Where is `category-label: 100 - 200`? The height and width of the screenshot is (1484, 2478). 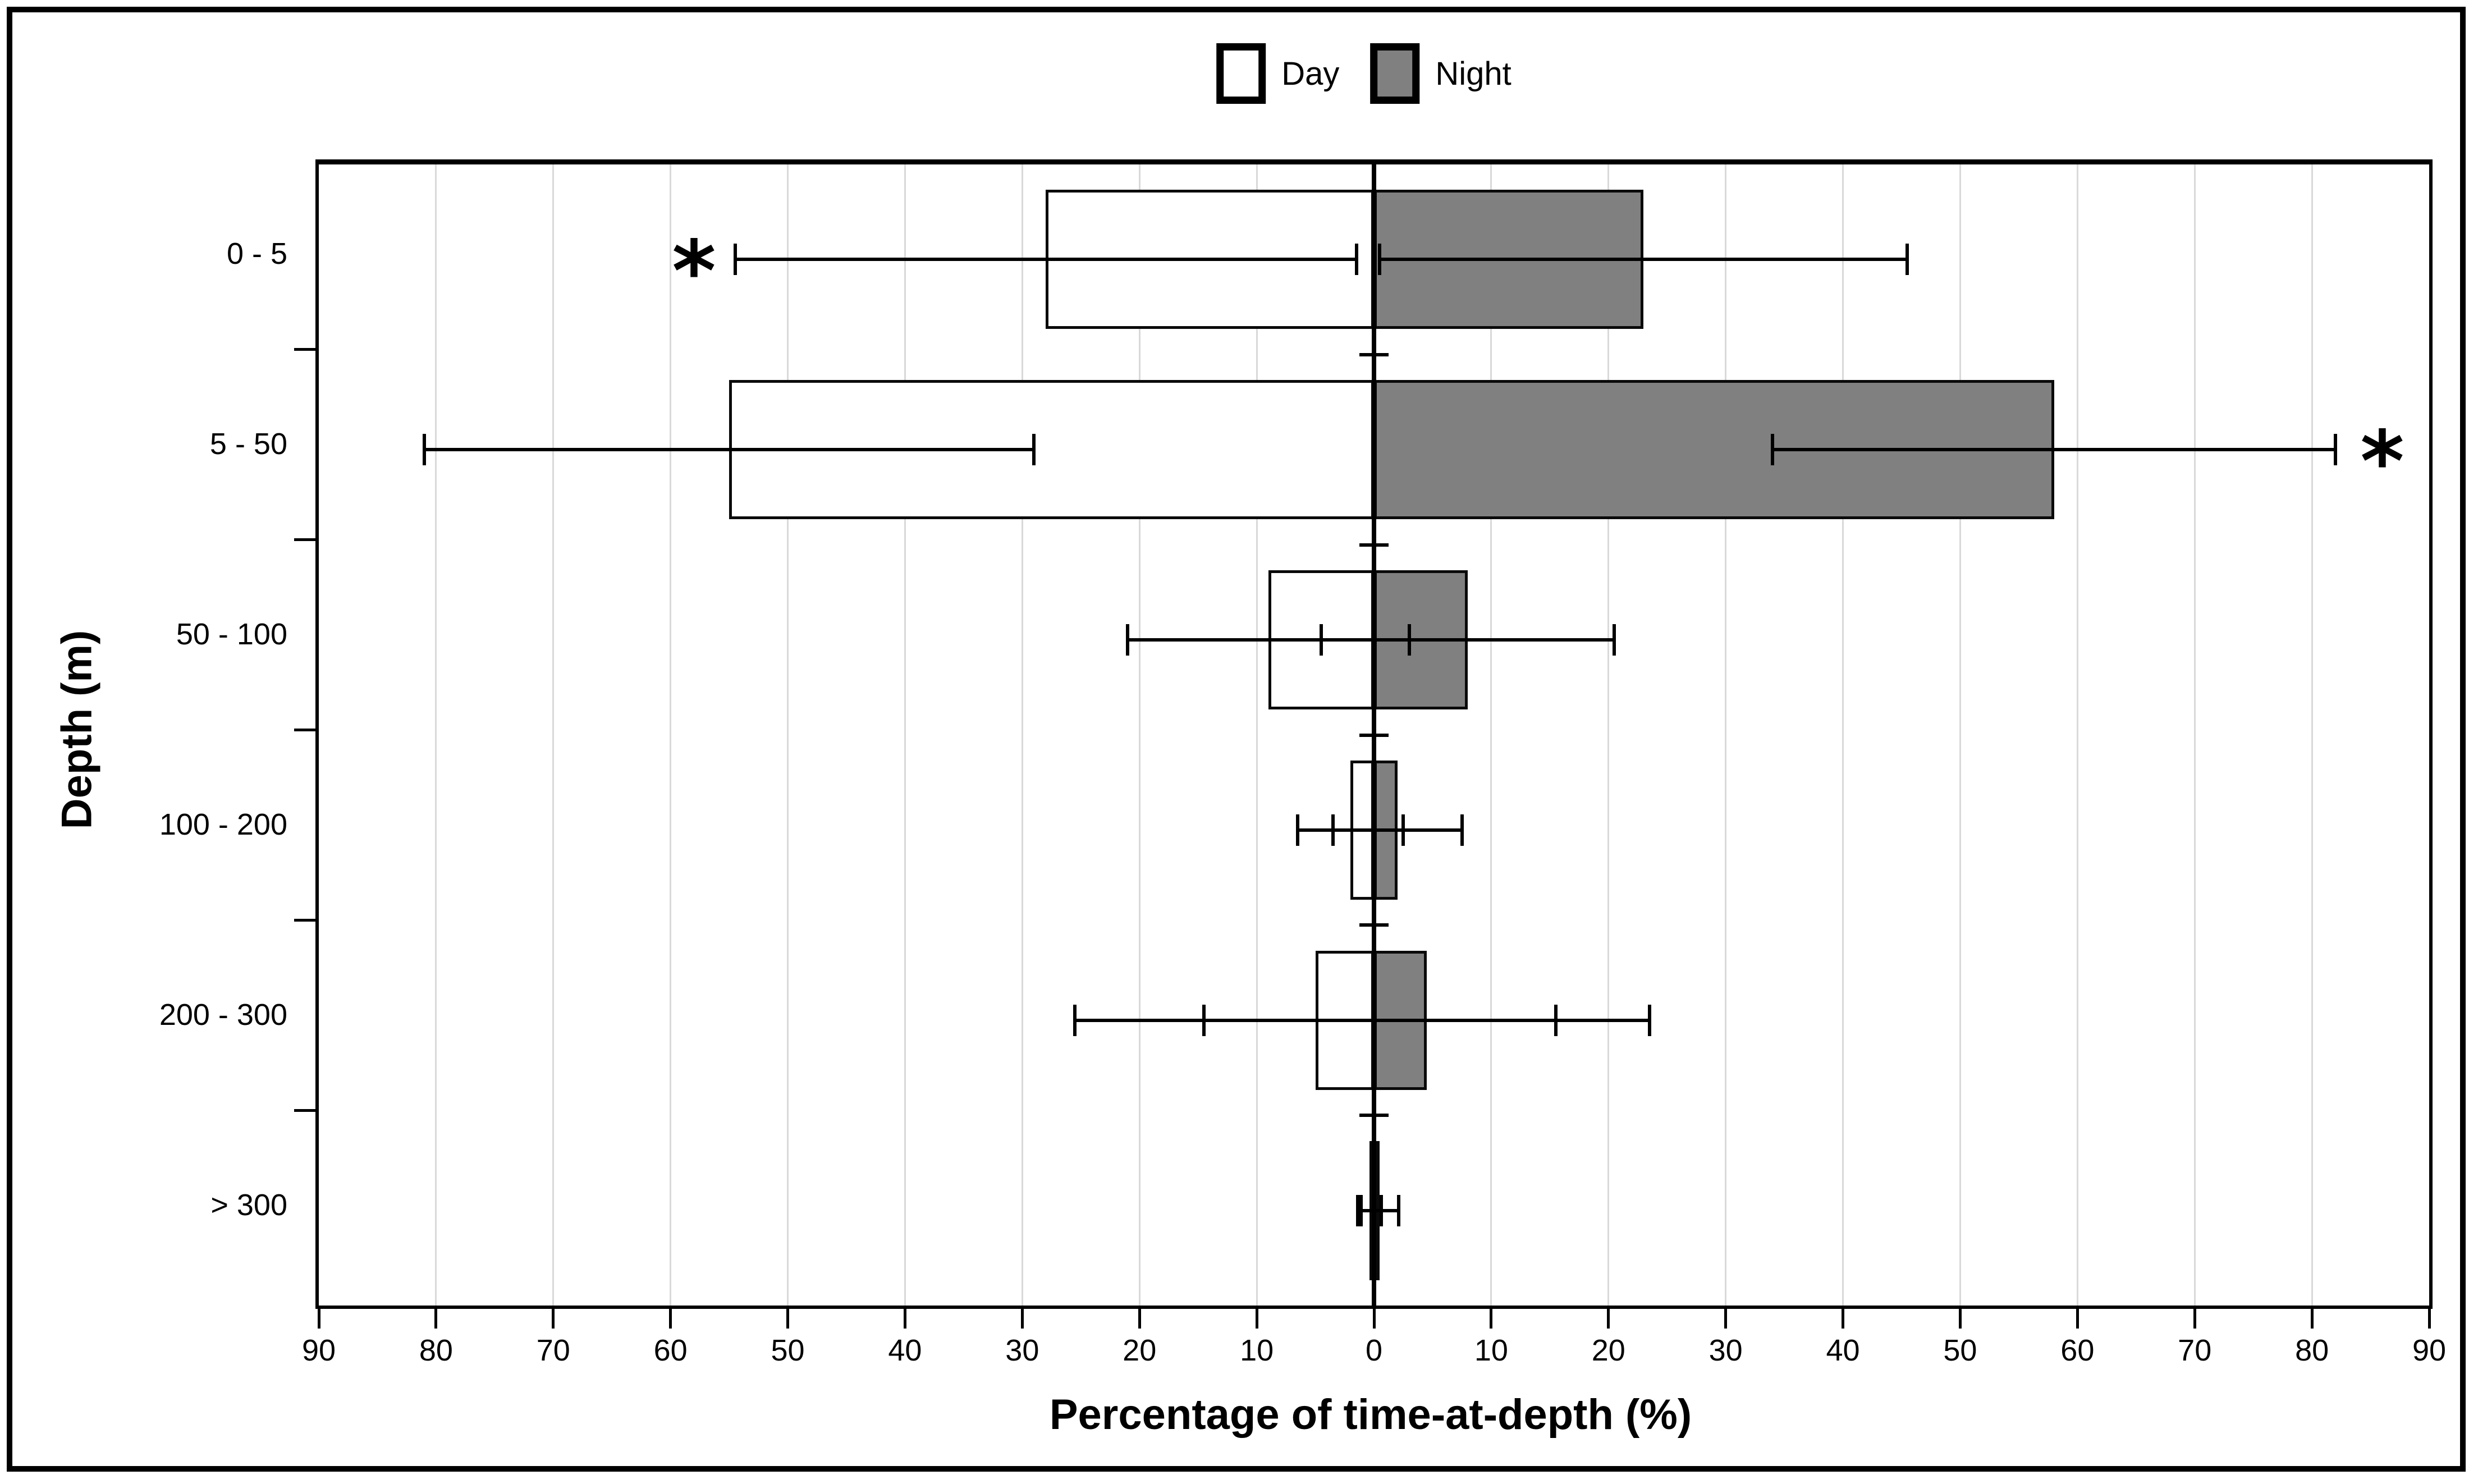 category-label: 100 - 200 is located at coordinates (223, 824).